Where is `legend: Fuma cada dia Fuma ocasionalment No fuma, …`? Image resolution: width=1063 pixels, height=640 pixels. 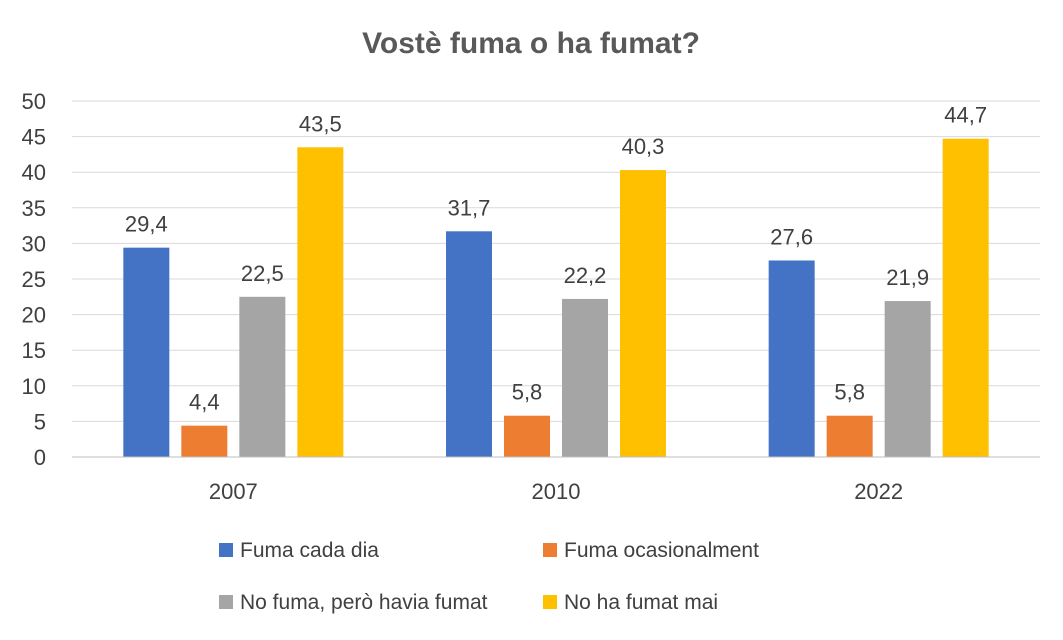 legend: Fuma cada dia Fuma ocasionalment No fuma, … is located at coordinates (489, 576).